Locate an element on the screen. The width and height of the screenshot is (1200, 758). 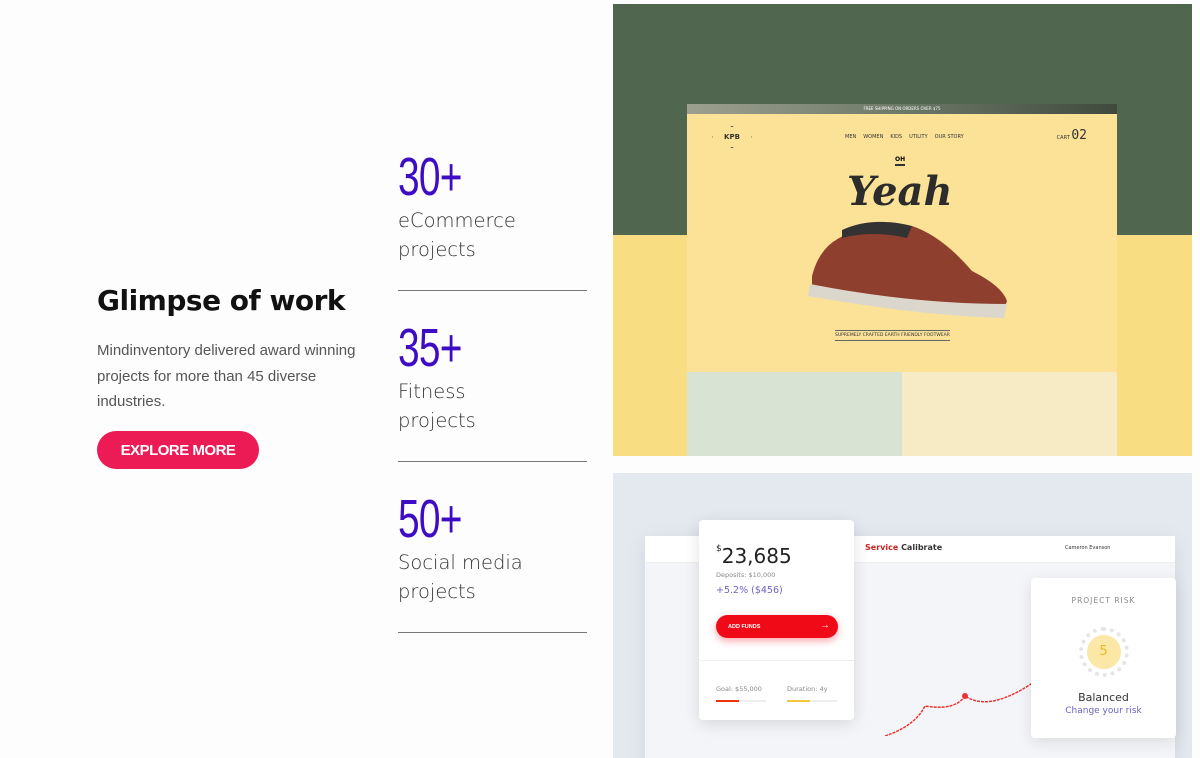
risk-gauge: 5 is located at coordinates (1103, 652).